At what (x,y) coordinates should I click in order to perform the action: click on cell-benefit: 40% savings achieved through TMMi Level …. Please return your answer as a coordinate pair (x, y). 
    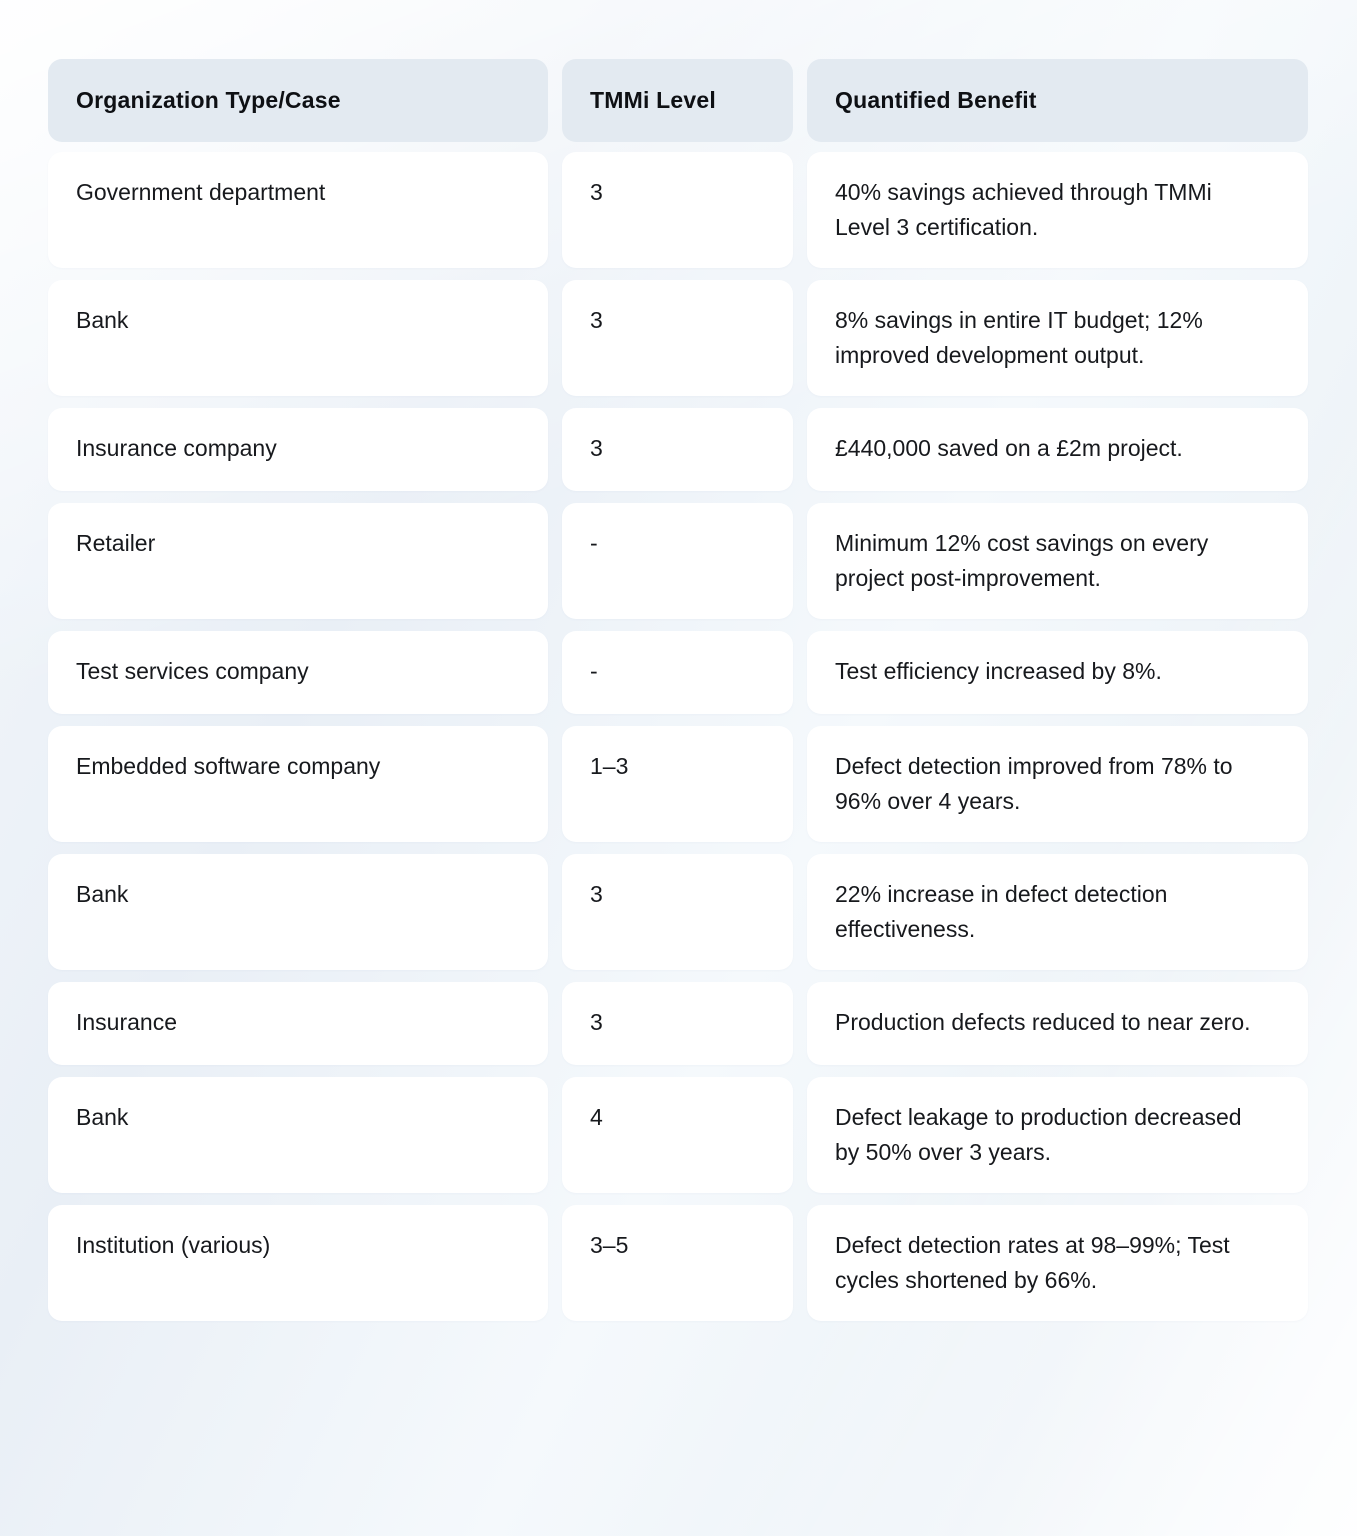
    Looking at the image, I should click on (1057, 210).